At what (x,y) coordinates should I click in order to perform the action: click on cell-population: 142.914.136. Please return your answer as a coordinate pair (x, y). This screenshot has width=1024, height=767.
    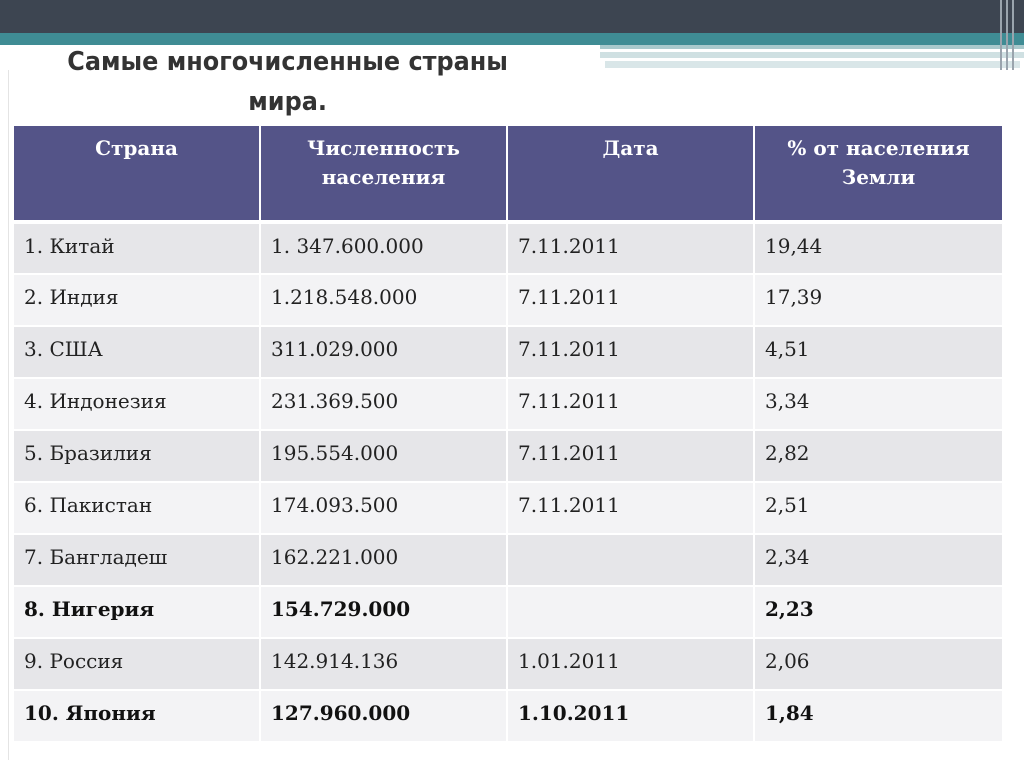
    Looking at the image, I should click on (384, 664).